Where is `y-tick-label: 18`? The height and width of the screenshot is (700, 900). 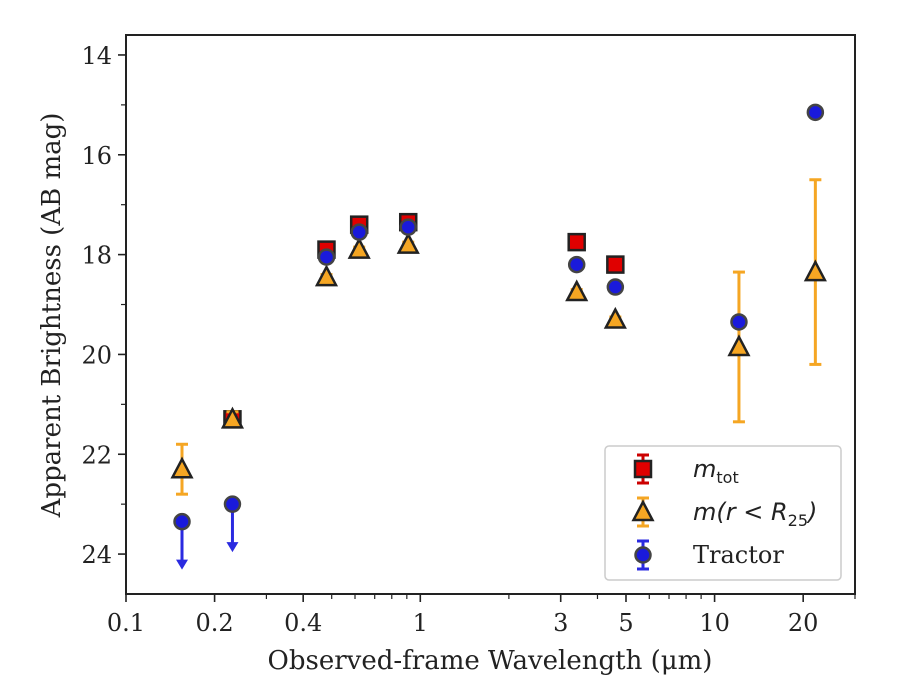
y-tick-label: 18 is located at coordinates (96, 256).